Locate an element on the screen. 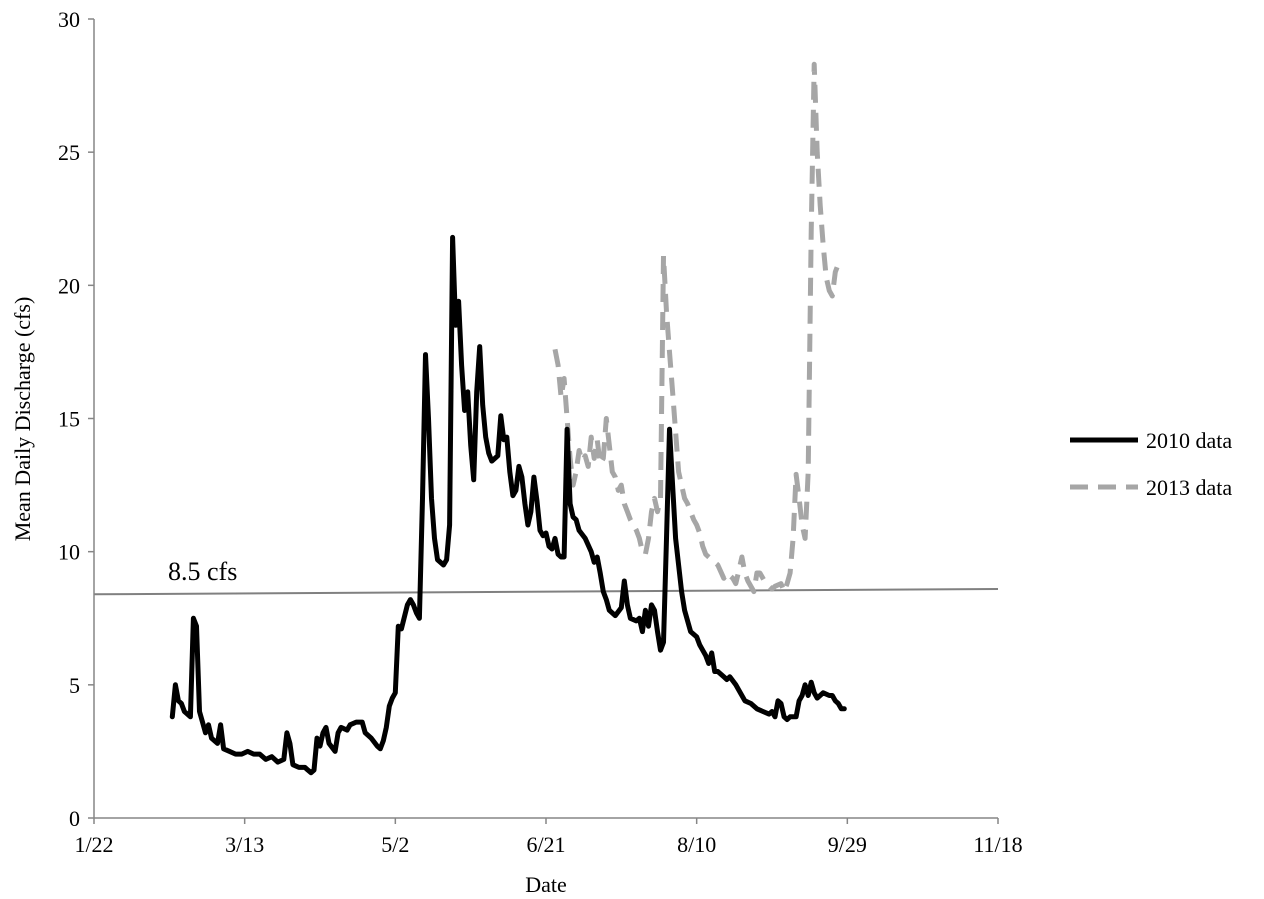 The width and height of the screenshot is (1264, 899). y-tick-label: 15 is located at coordinates (69, 419).